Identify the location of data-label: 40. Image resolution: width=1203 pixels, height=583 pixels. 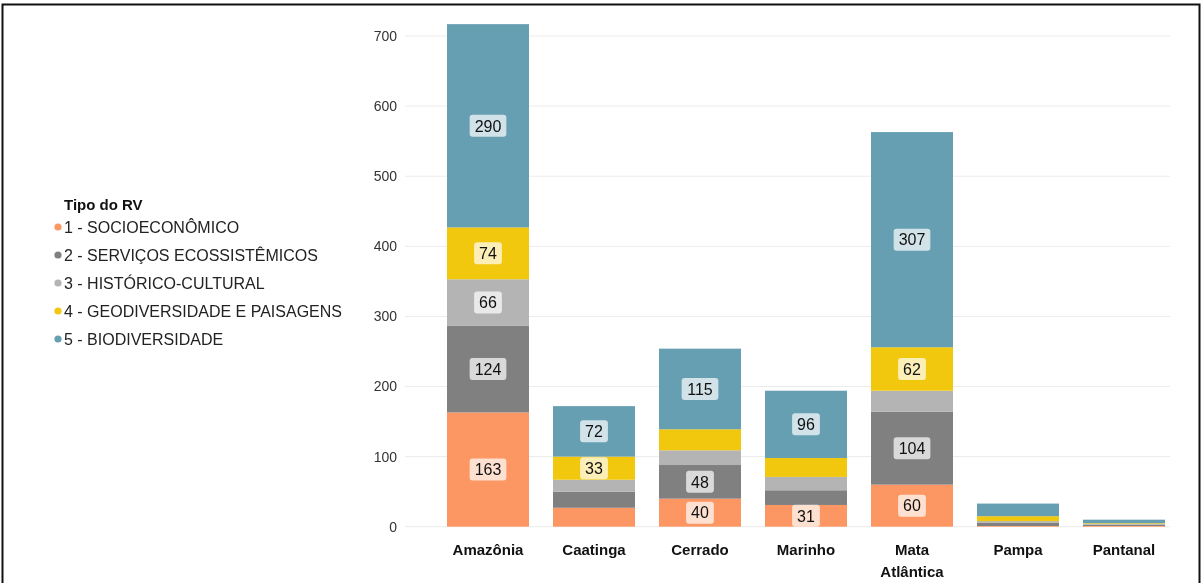
(700, 513).